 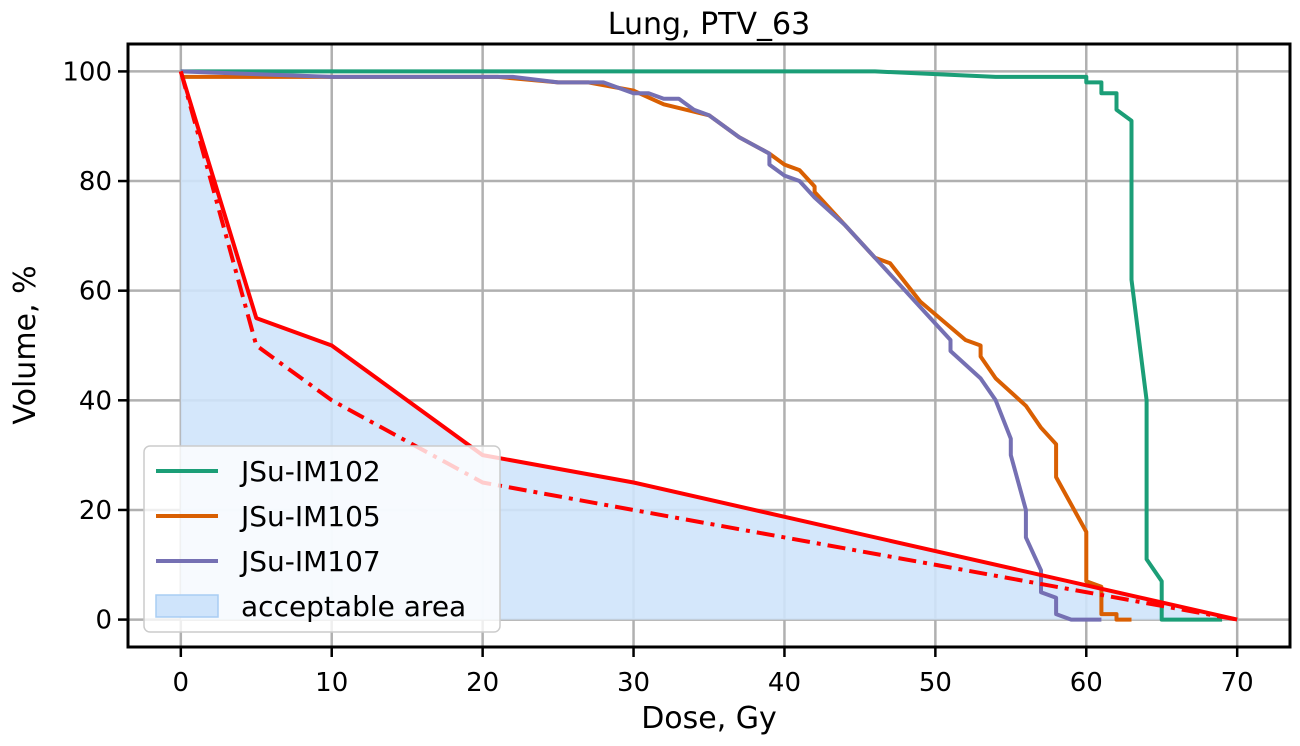 What do you see at coordinates (95, 511) in the screenshot?
I see `y-tick-label: 20` at bounding box center [95, 511].